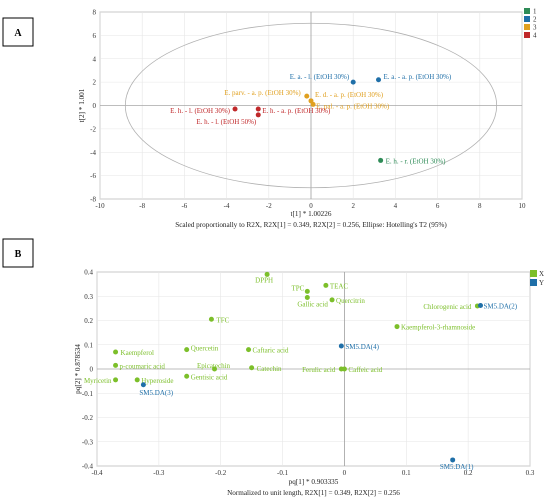 This screenshot has height=503, width=550. I want to click on y-tick-label: -0.1, so click(88, 394).